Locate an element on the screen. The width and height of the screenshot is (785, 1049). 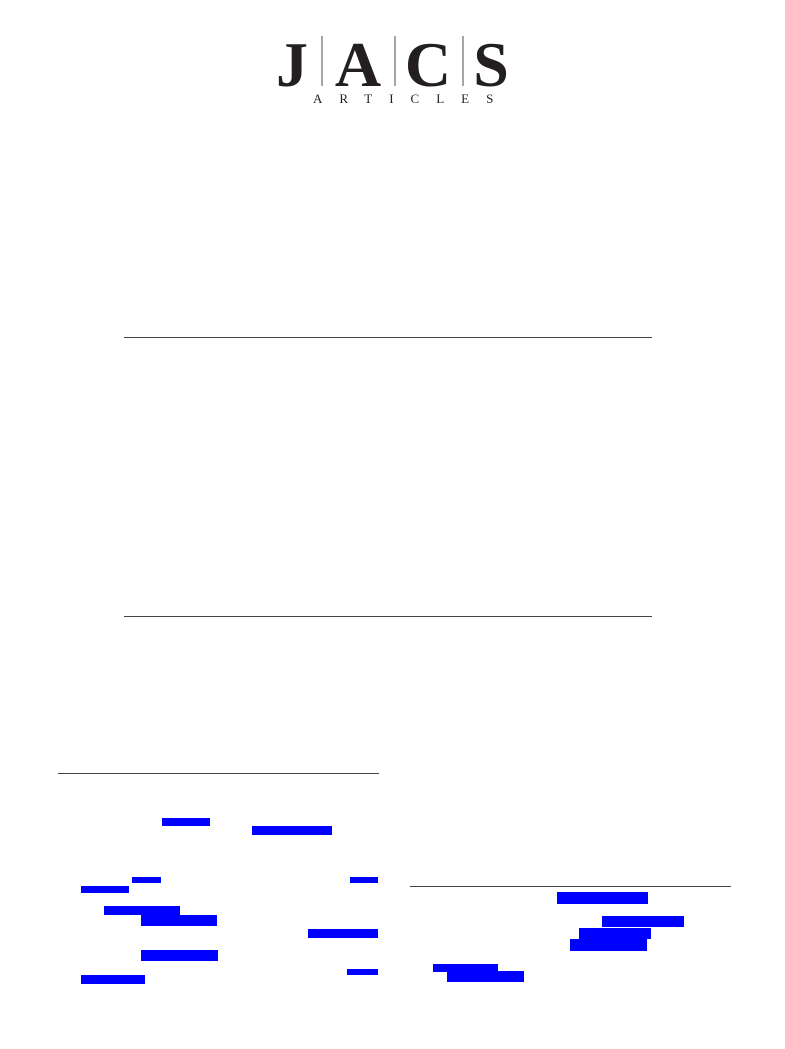
link-highlights is located at coordinates (382, 901).